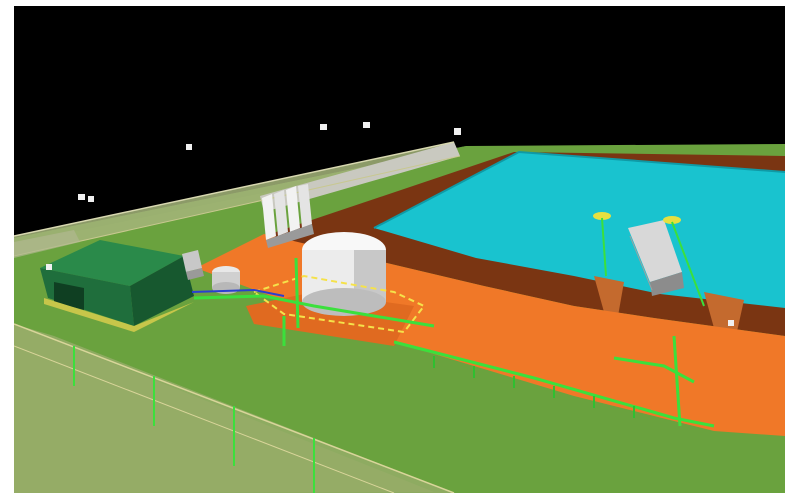  I want to click on pond-edge, so click(579, 189).